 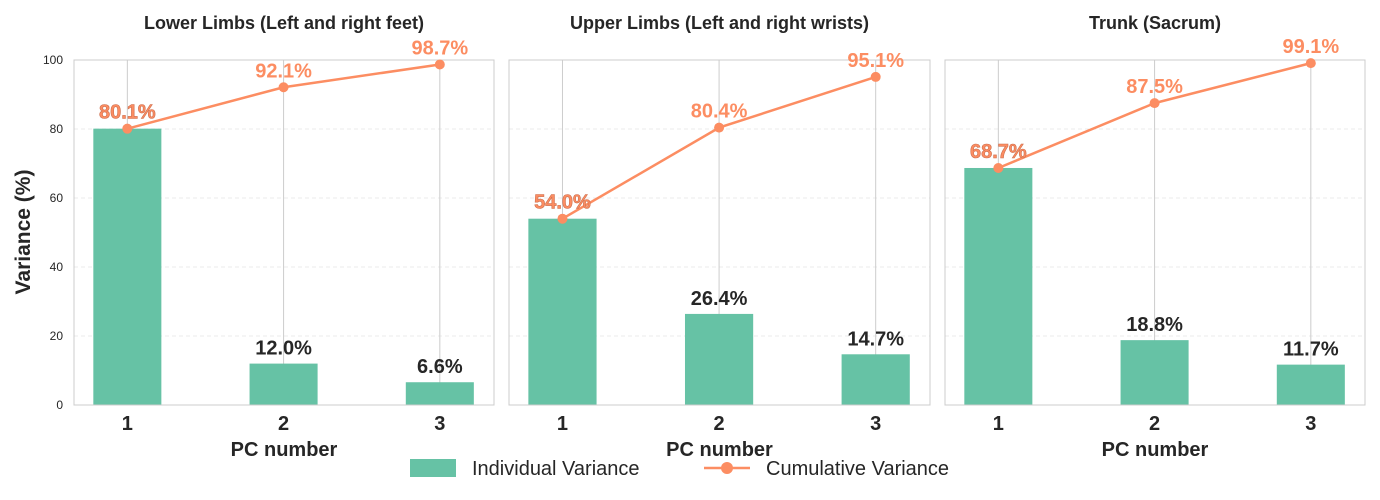 I want to click on y-tick-label: 40, so click(x=57, y=267).